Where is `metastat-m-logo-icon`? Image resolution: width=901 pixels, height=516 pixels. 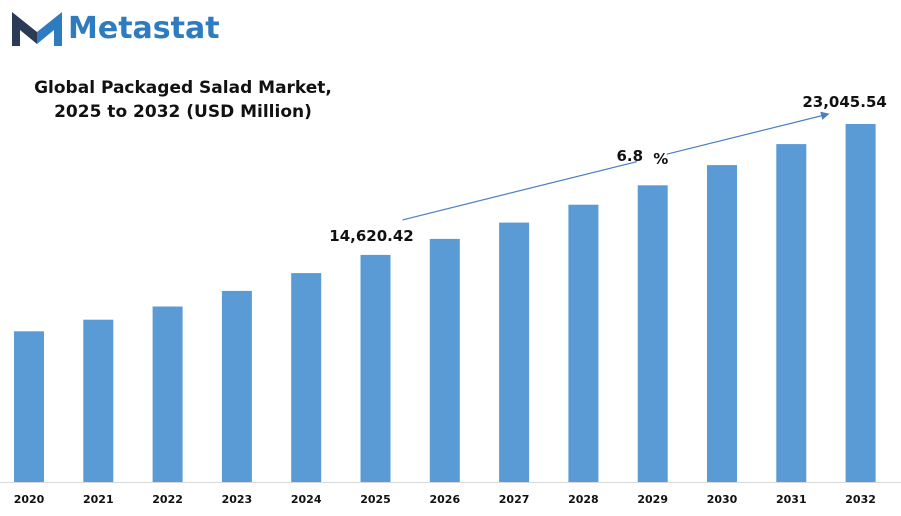
metastat-m-logo-icon is located at coordinates (37, 29).